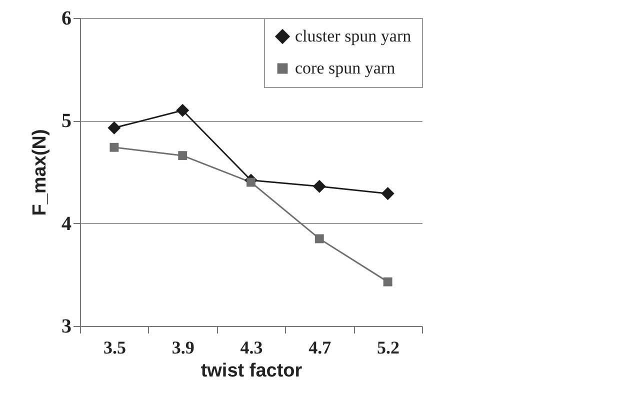 The width and height of the screenshot is (617, 413). Describe the element at coordinates (40, 172) in the screenshot. I see `y-axis-title: F_max(N)` at that location.